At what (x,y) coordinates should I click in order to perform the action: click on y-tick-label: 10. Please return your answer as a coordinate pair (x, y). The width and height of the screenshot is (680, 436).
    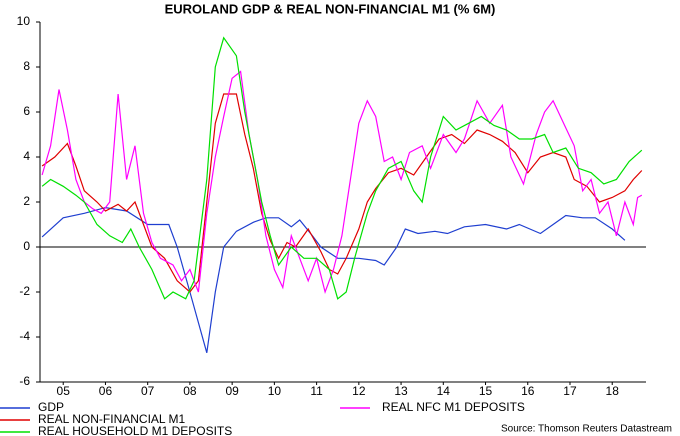
    Looking at the image, I should click on (24, 21).